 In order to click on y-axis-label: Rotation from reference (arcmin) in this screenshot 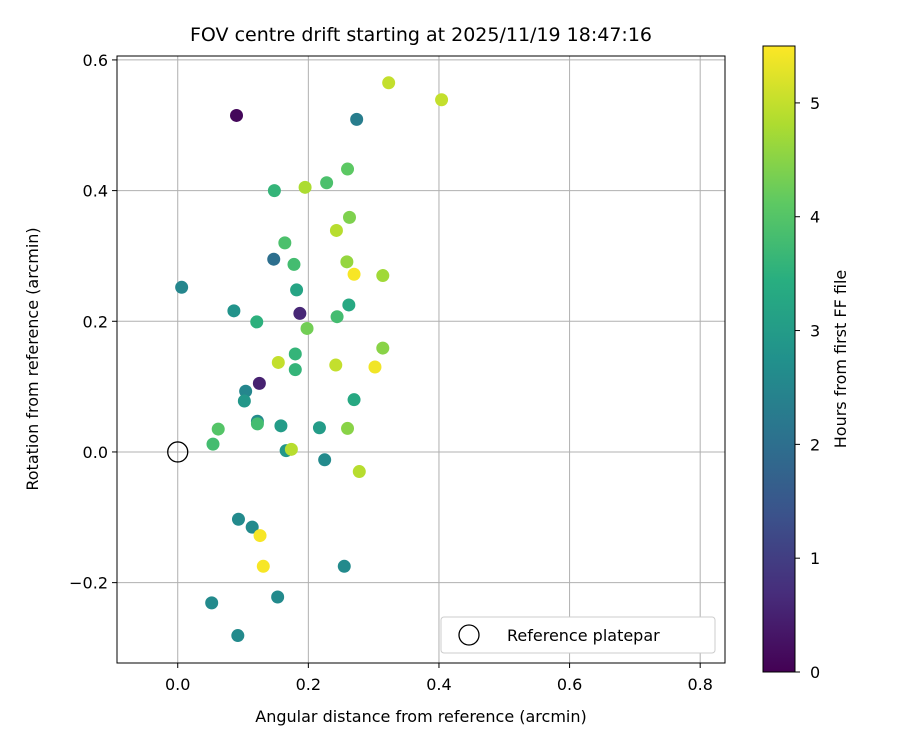, I will do `click(32, 358)`.